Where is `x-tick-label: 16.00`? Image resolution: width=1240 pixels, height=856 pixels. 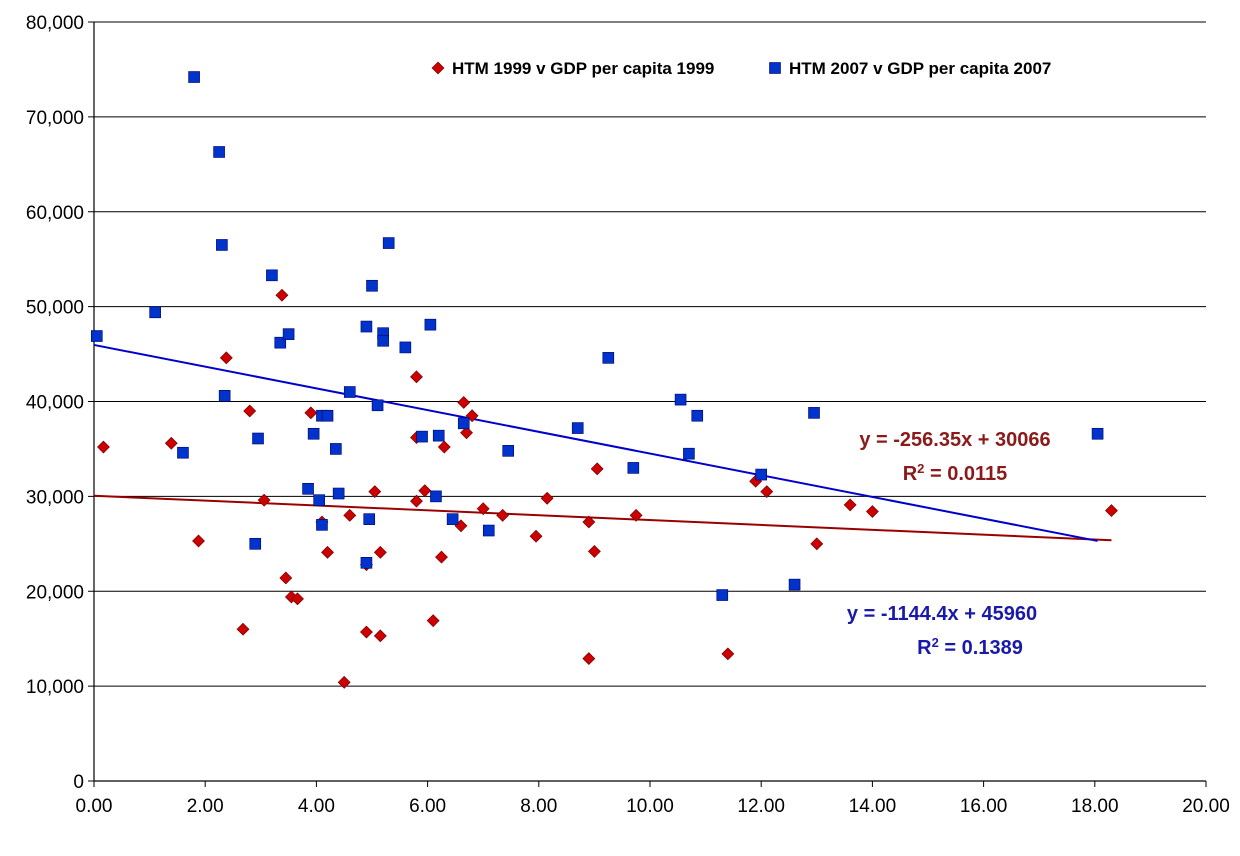
x-tick-label: 16.00 is located at coordinates (984, 806).